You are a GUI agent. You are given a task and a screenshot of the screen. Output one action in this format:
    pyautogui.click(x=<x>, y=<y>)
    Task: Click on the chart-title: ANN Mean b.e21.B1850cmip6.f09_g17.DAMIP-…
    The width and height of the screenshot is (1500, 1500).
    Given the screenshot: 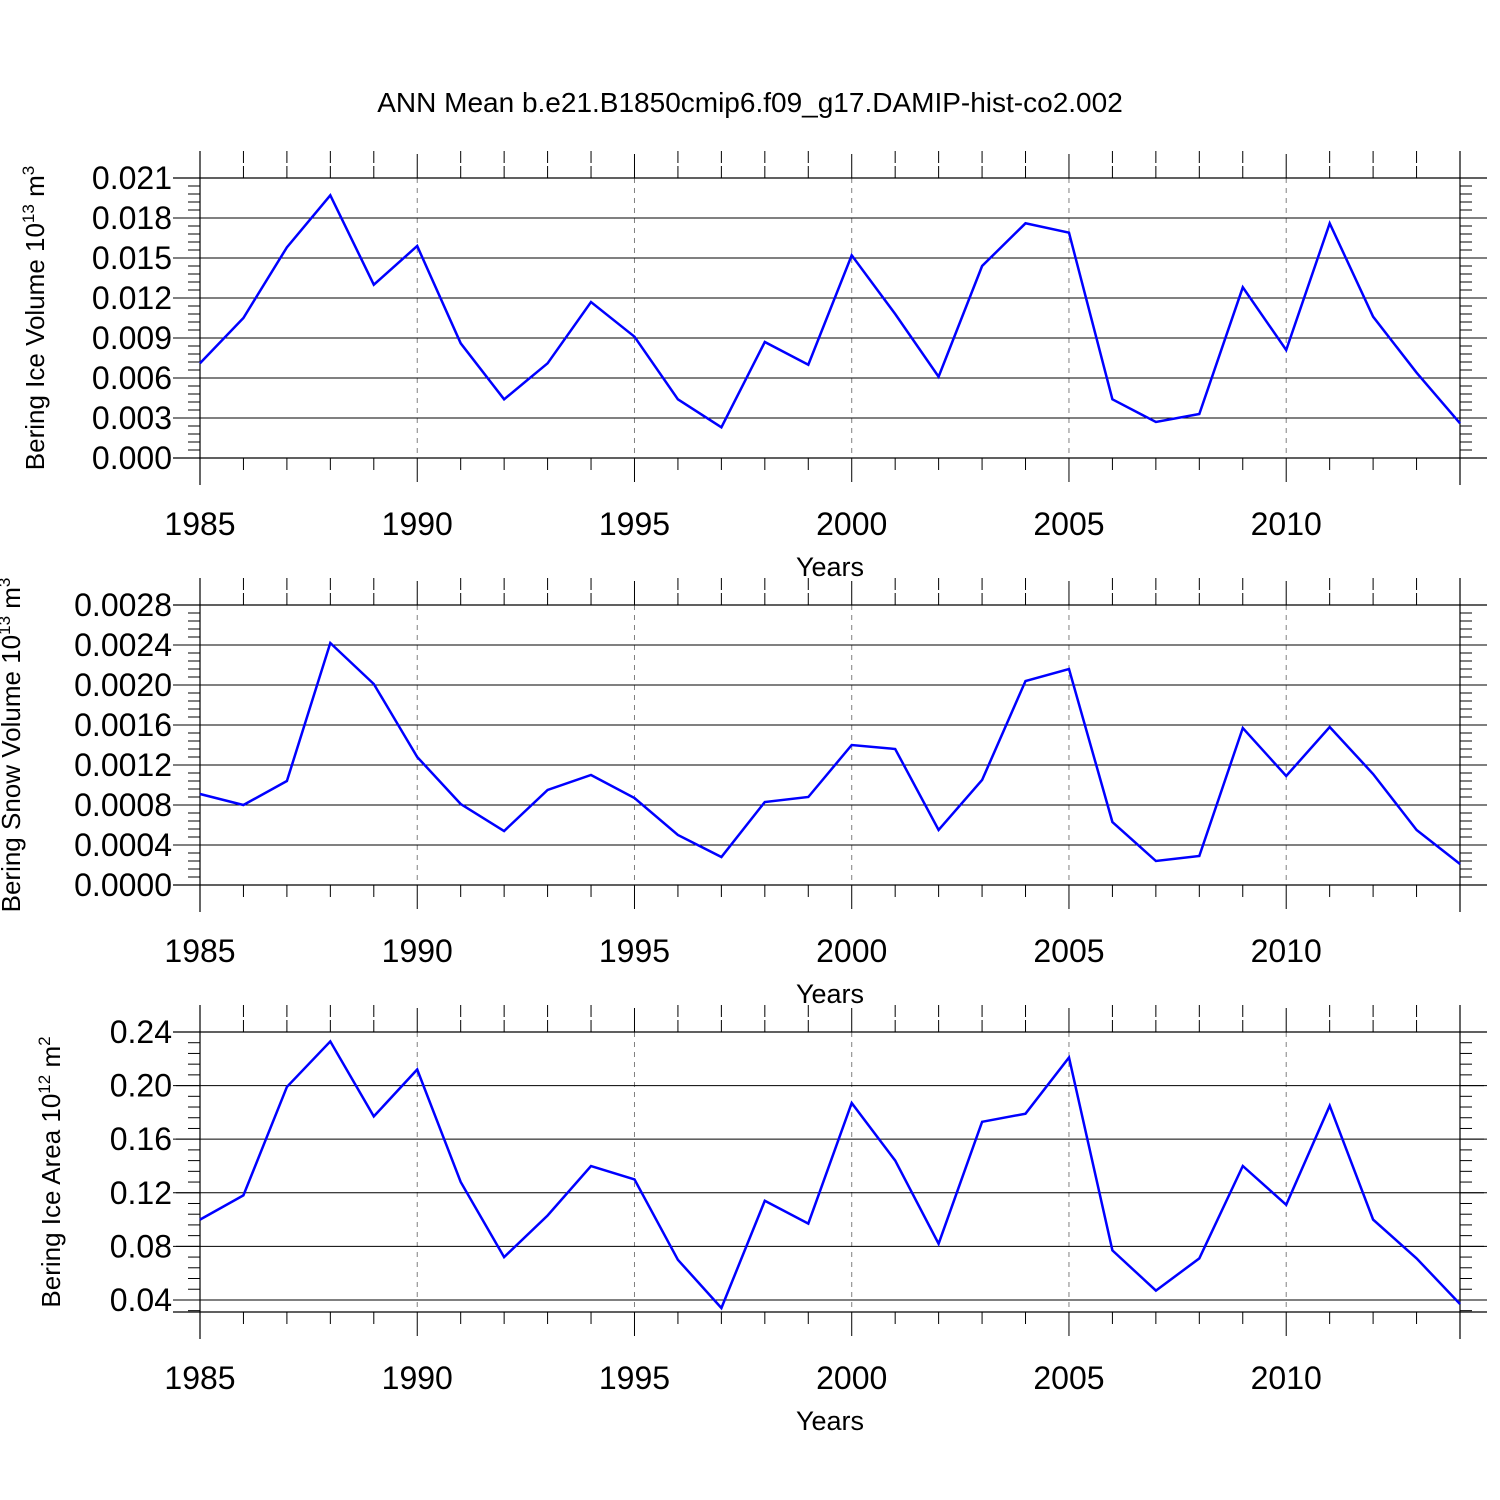 What is the action you would take?
    pyautogui.click(x=750, y=102)
    